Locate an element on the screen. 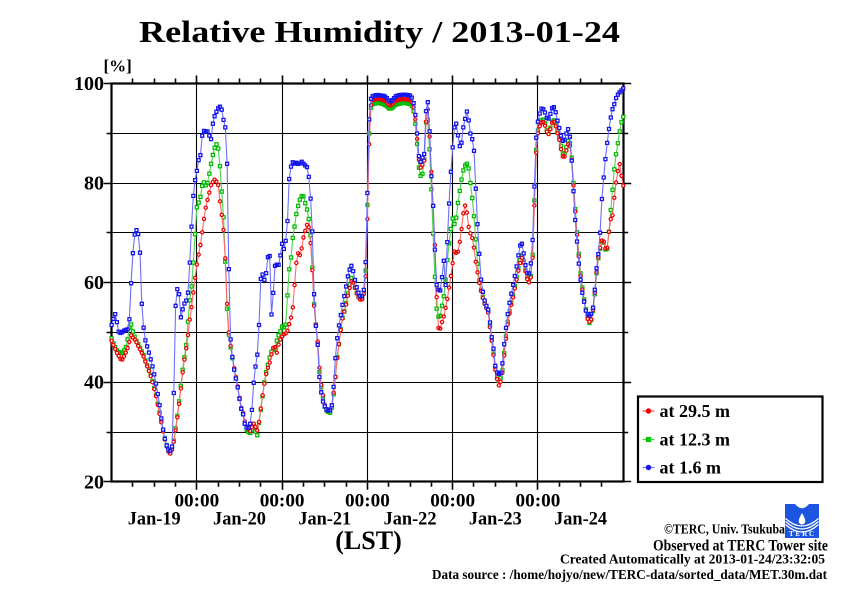 The height and width of the screenshot is (595, 842). svg-text: Jan-20 is located at coordinates (239, 519).